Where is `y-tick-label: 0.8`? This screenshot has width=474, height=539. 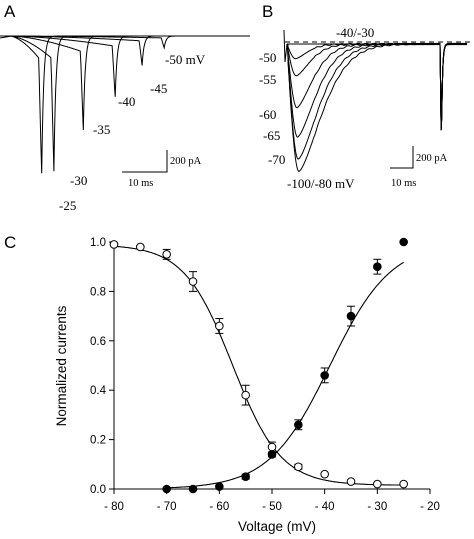
y-tick-label: 0.8 is located at coordinates (98, 292).